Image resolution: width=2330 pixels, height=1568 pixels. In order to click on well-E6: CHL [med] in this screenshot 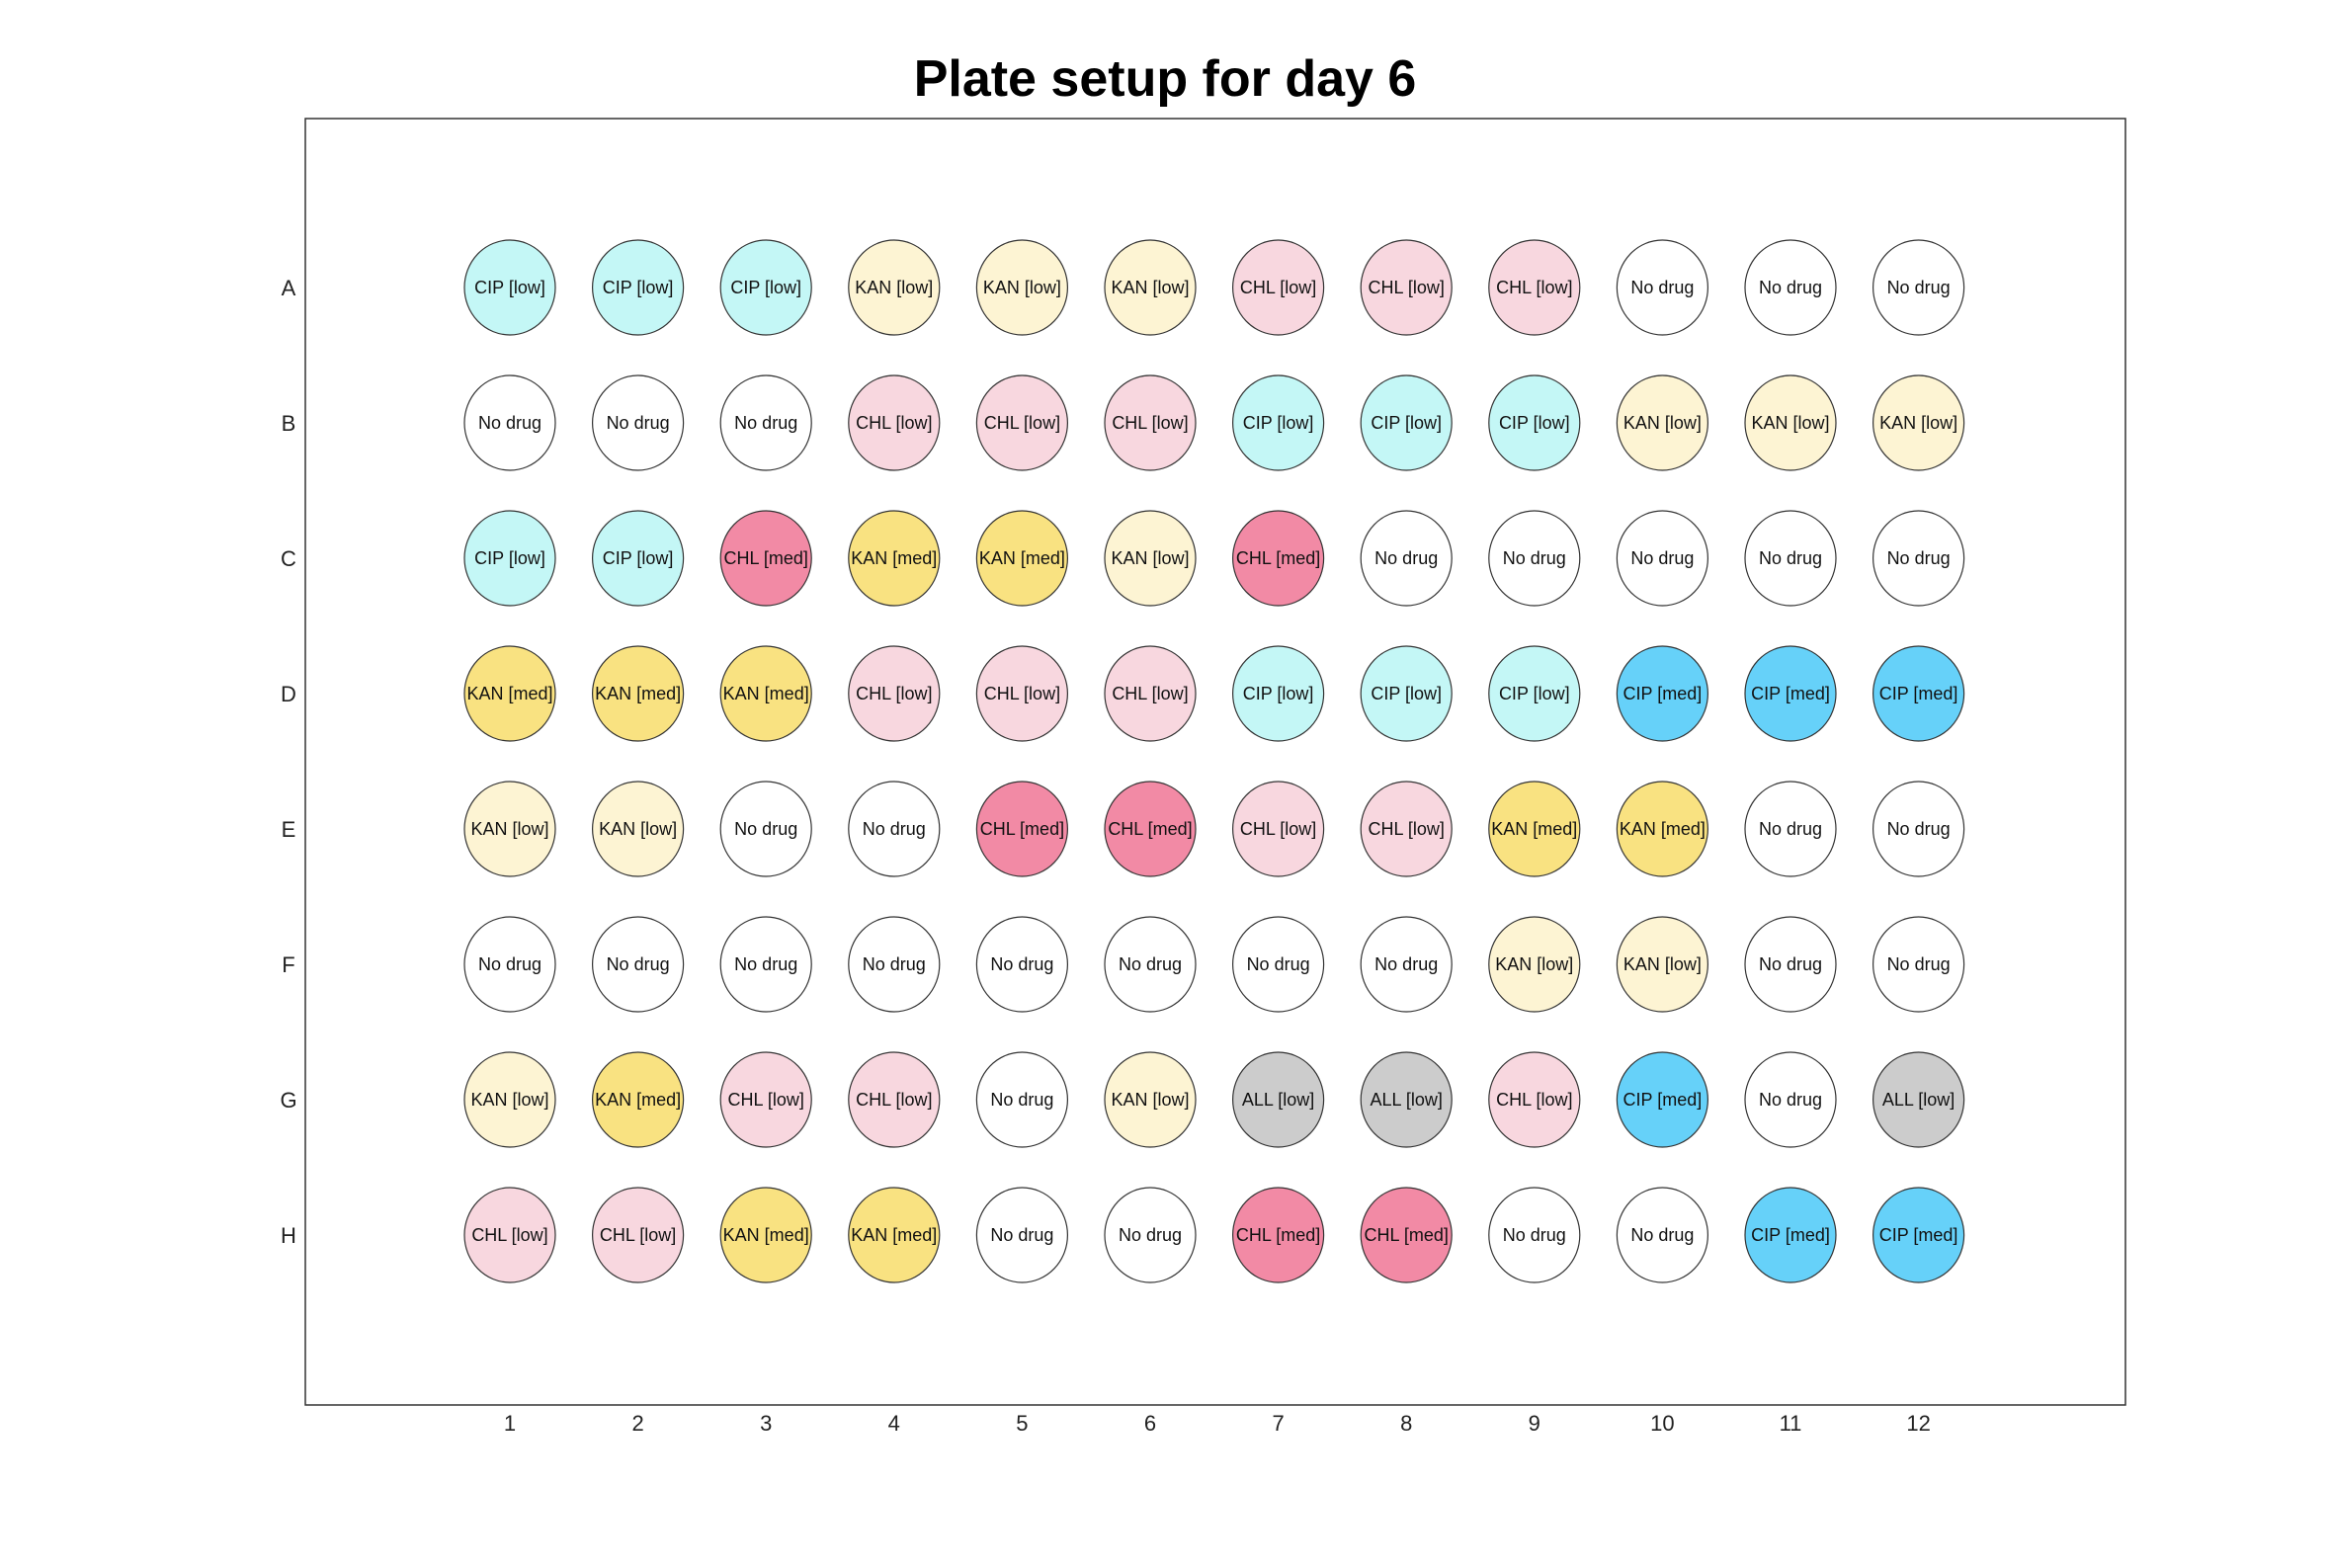, I will do `click(1150, 829)`.